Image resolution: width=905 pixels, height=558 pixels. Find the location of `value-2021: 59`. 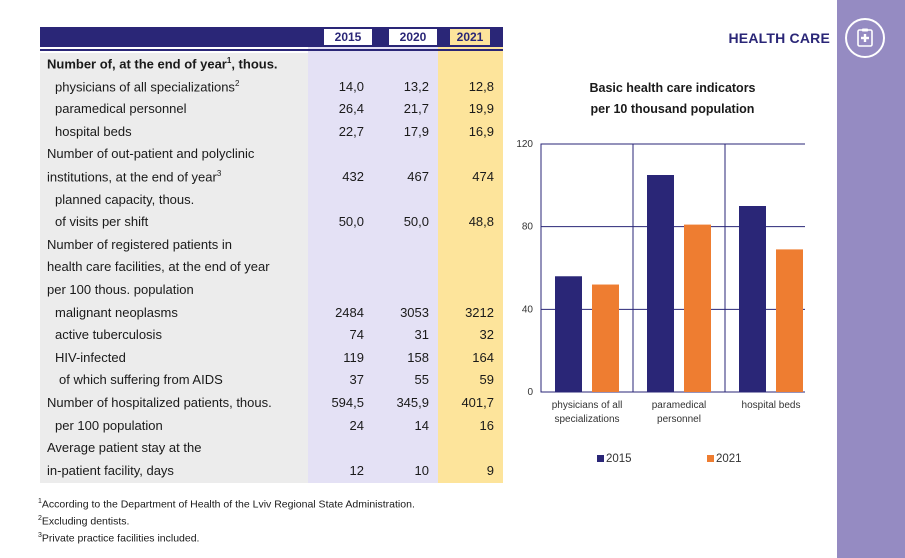

value-2021: 59 is located at coordinates (486, 380).